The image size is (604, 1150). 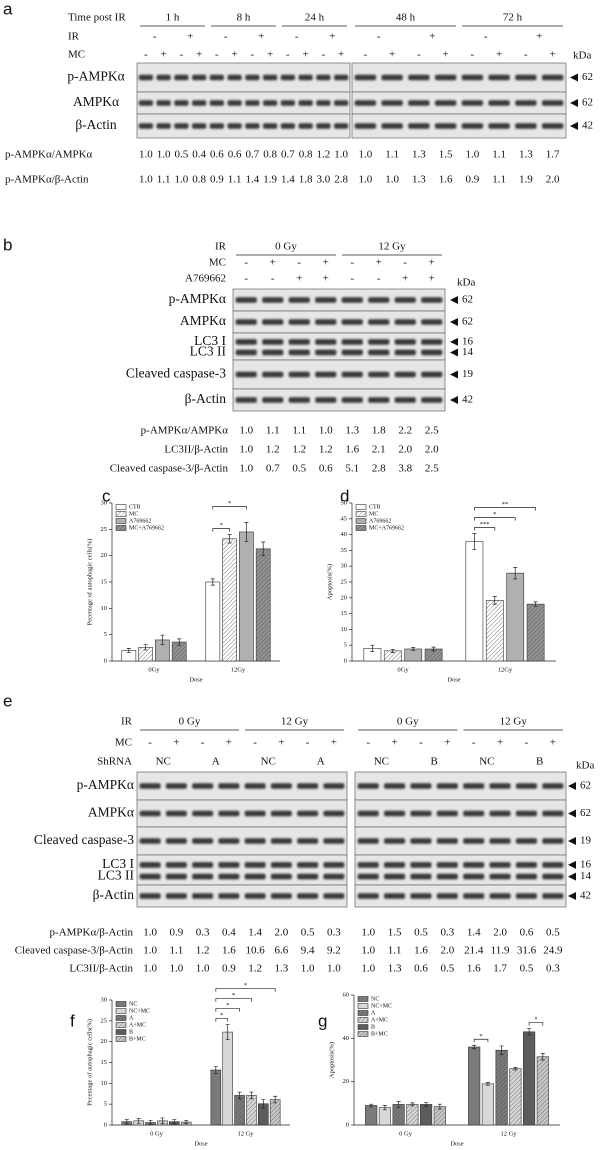 I want to click on x-axis-label: Dose, so click(x=453, y=679).